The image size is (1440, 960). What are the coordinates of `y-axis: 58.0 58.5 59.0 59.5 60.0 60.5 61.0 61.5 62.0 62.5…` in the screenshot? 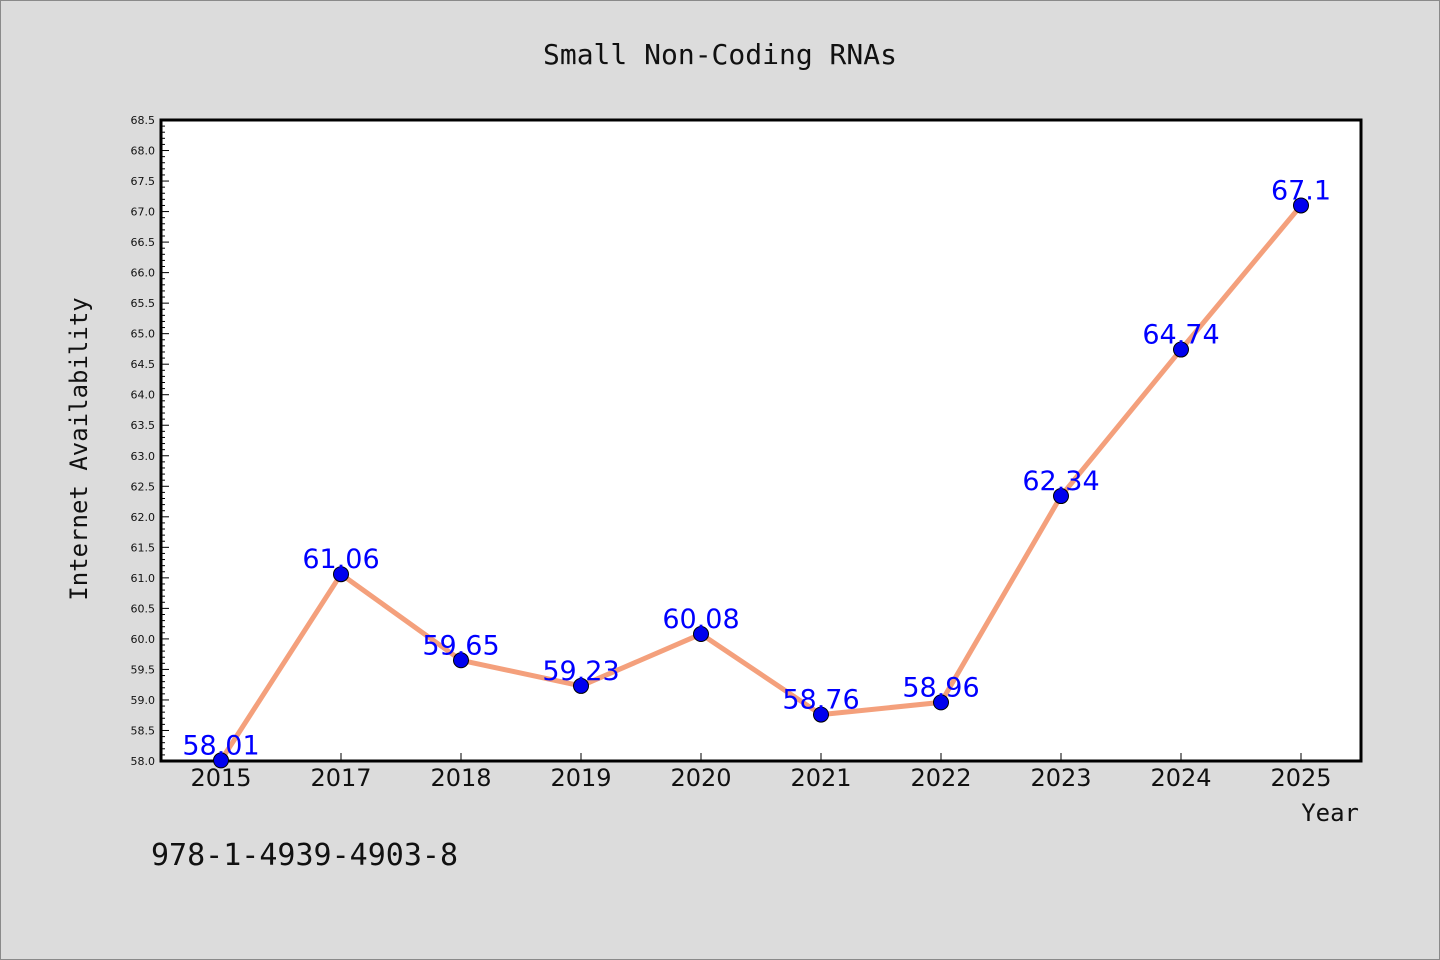 It's located at (150, 441).